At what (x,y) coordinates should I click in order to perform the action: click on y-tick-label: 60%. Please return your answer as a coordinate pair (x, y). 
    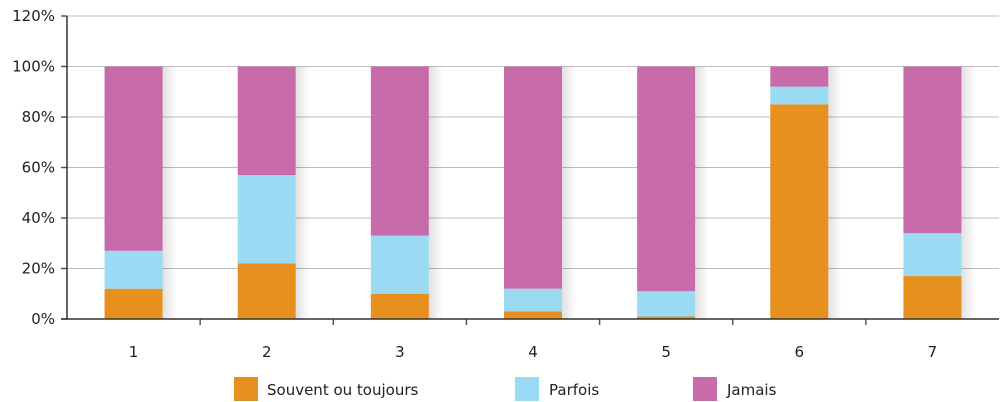
    Looking at the image, I should click on (38, 168).